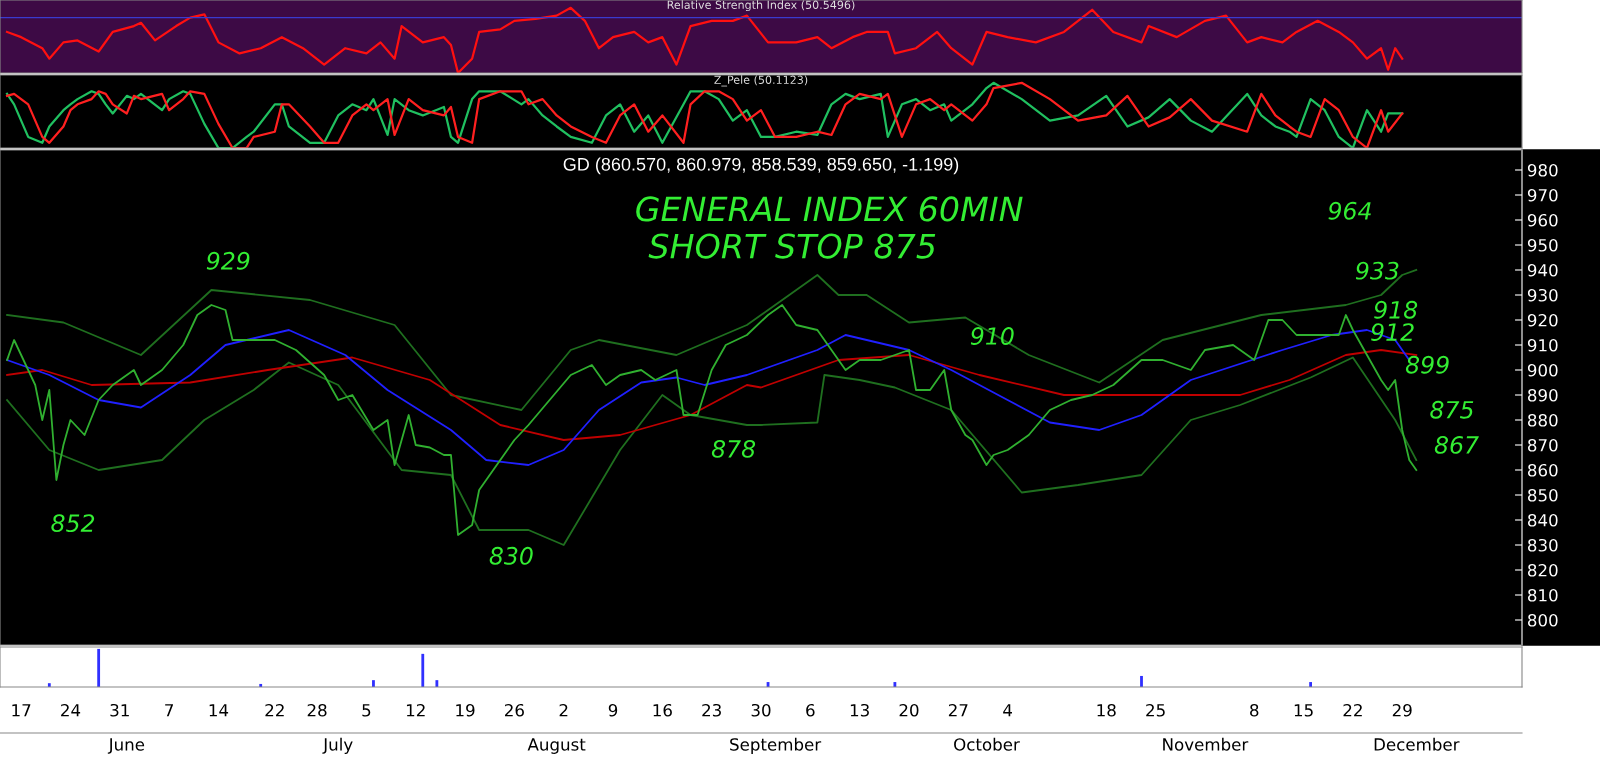  Describe the element at coordinates (563, 710) in the screenshot. I see `x-tick-label: 2` at that location.